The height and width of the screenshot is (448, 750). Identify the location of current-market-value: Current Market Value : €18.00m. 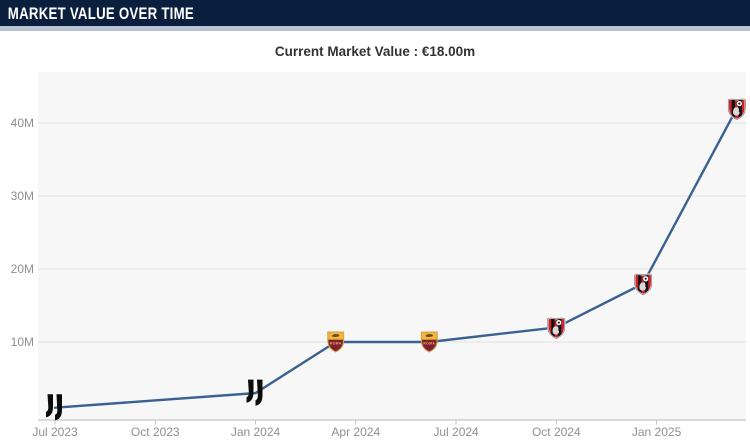
(375, 51).